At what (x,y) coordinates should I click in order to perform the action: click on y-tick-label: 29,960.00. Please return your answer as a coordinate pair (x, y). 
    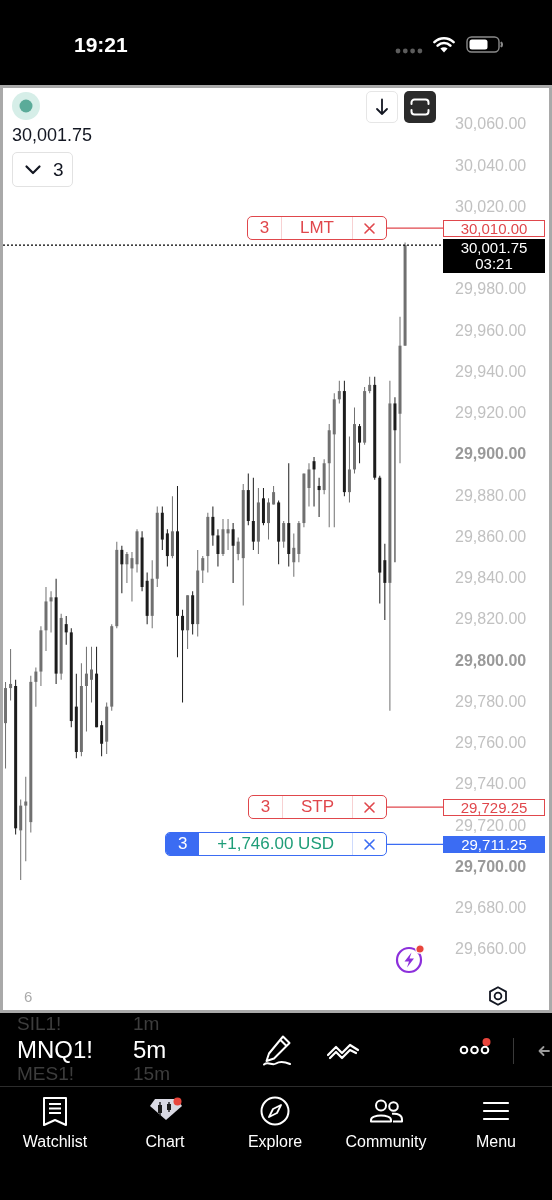
    Looking at the image, I should click on (491, 330).